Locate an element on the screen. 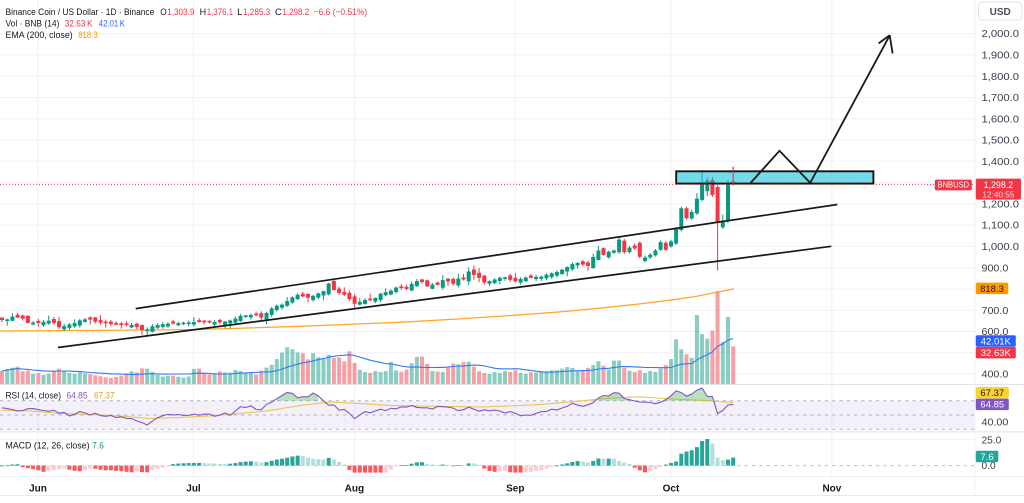  svg-text:Binance Coin / US Dollar · 1D: Binance Coin / US Dollar · 1D · Binance is located at coordinates (80, 12).